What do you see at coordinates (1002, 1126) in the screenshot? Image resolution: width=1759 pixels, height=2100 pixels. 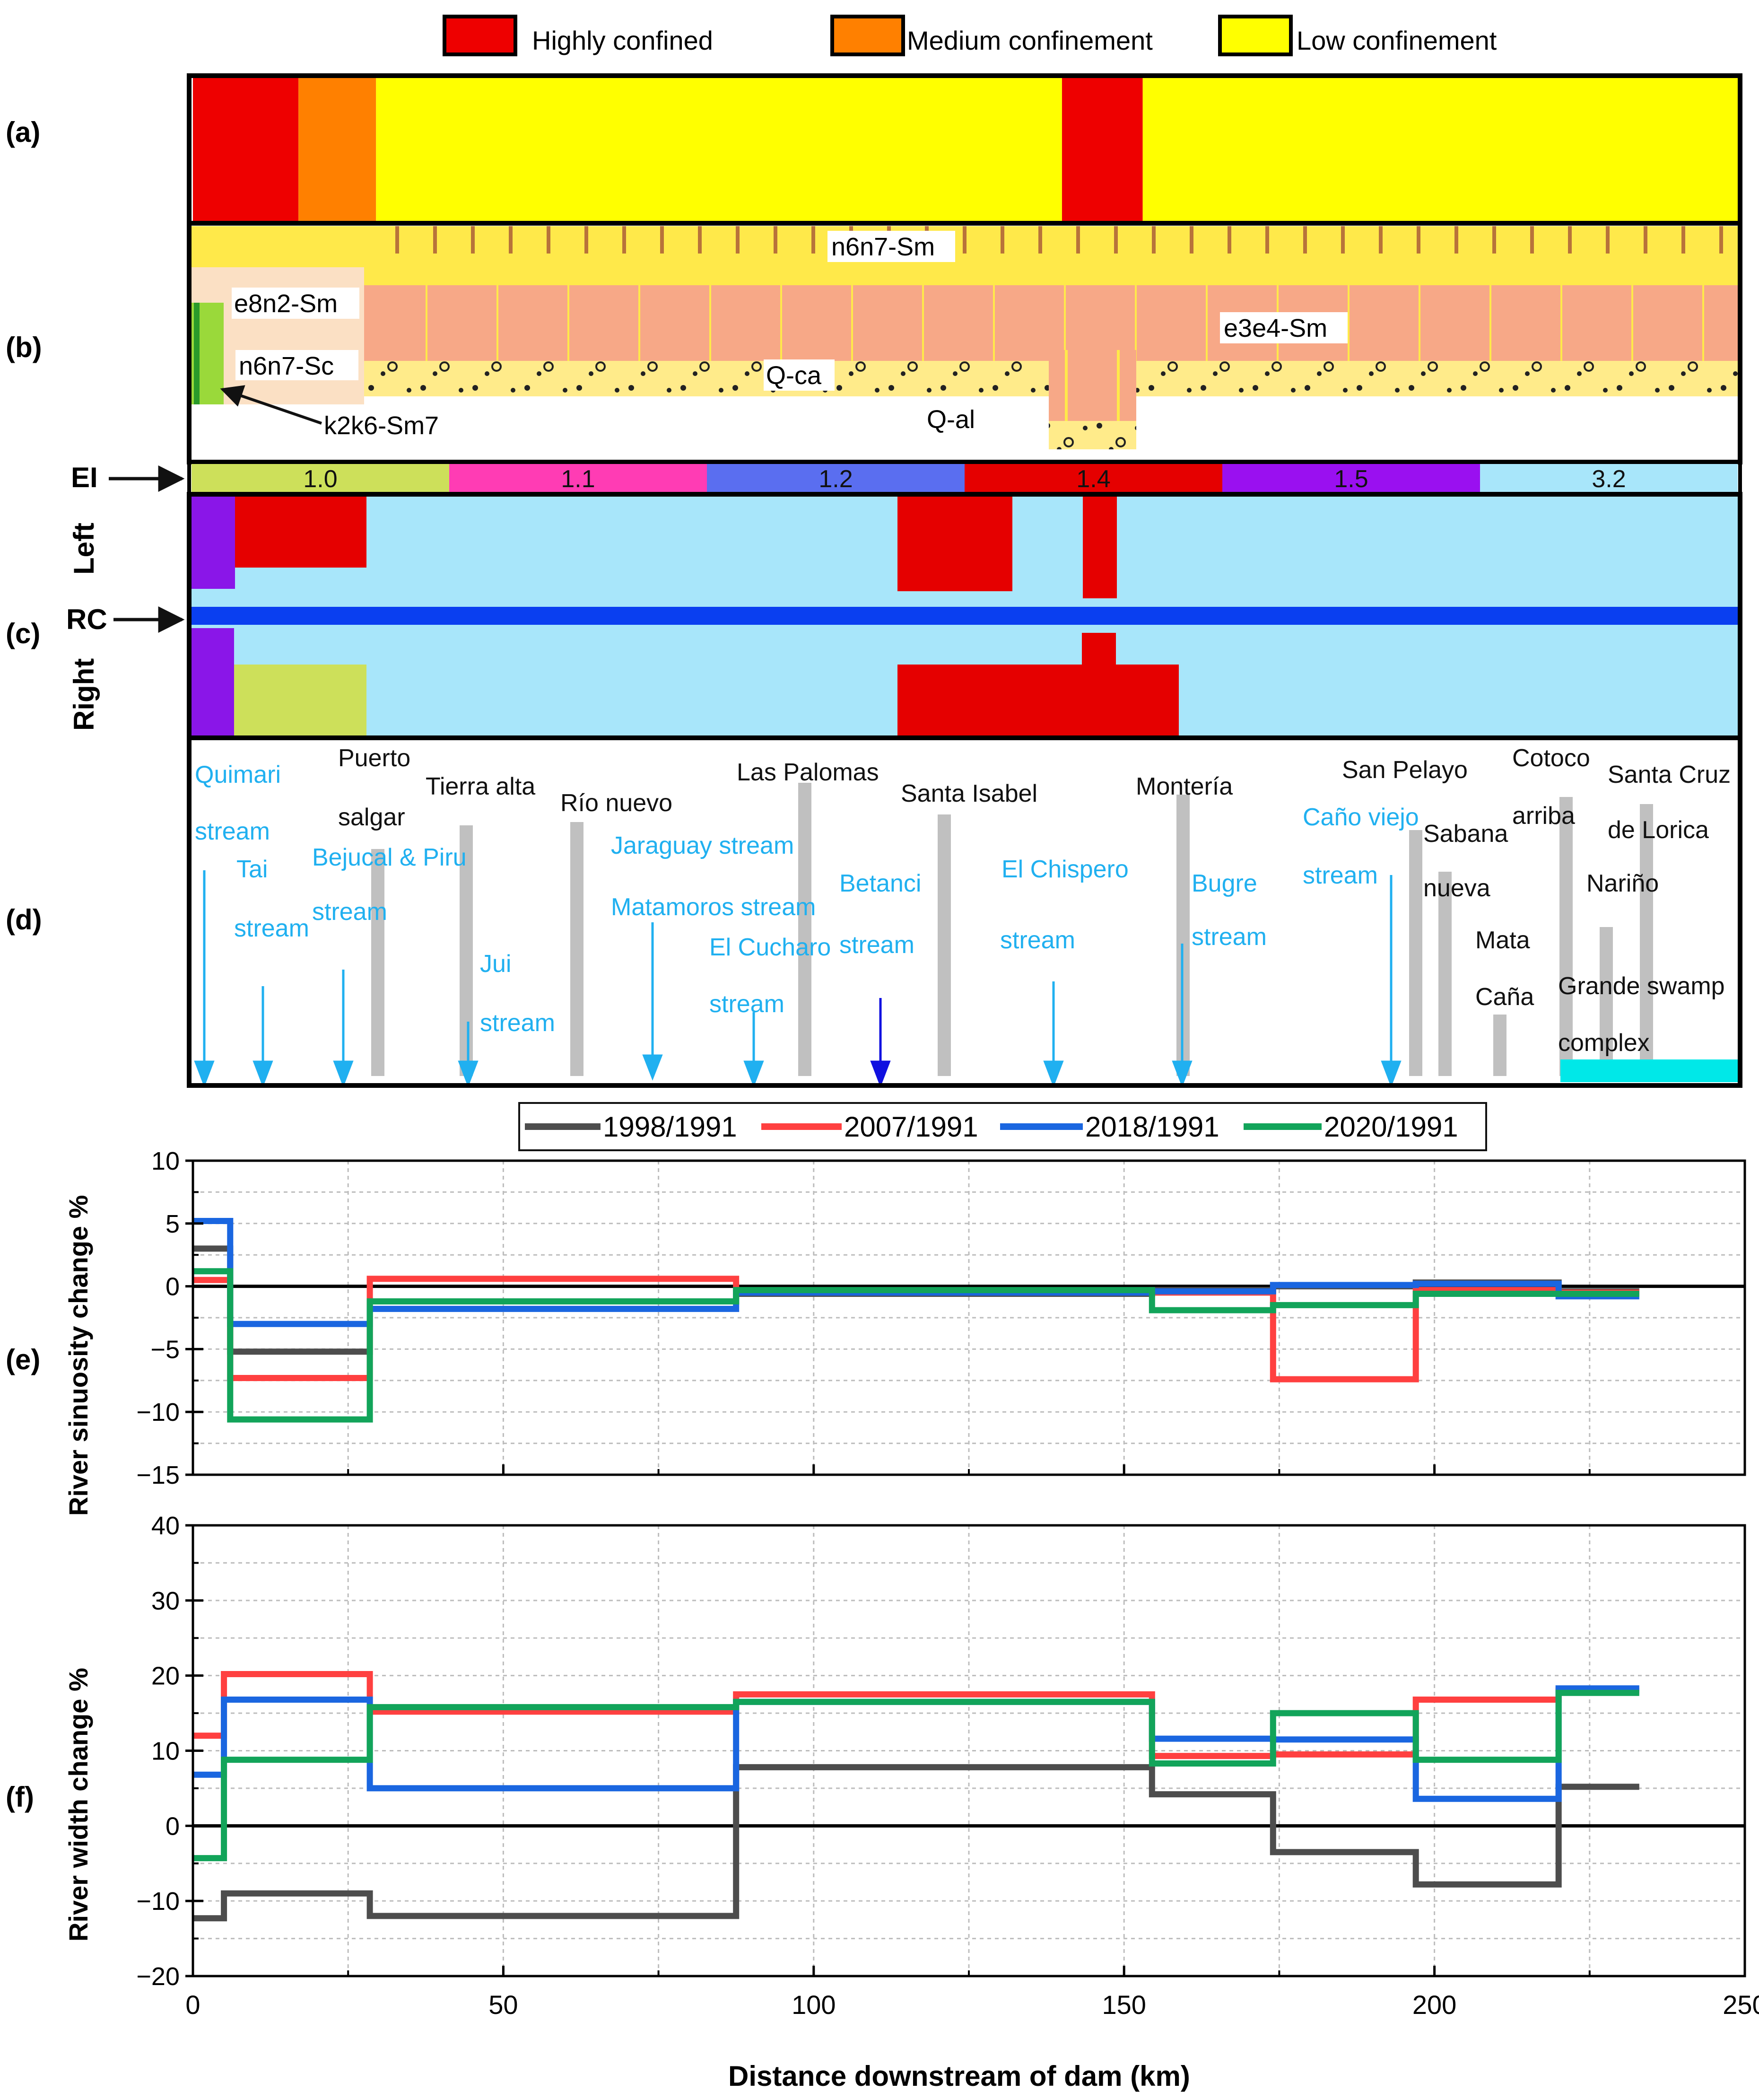 I see `line-legend: 1998/1991 2007/1991 2018/1991 2020/1991` at bounding box center [1002, 1126].